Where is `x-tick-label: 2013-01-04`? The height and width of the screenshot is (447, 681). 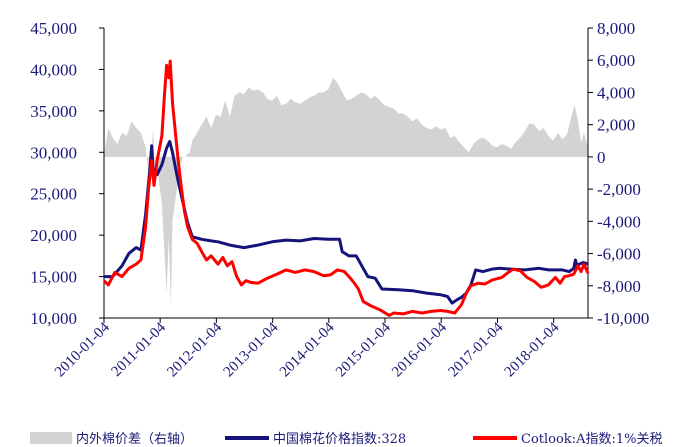
x-tick-label: 2013-01-04 is located at coordinates (251, 349).